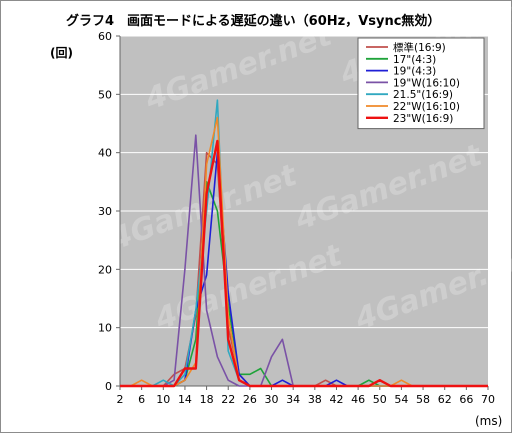 Image resolution: width=512 pixels, height=433 pixels. Describe the element at coordinates (293, 399) in the screenshot. I see `x-tick-label: 34` at that location.